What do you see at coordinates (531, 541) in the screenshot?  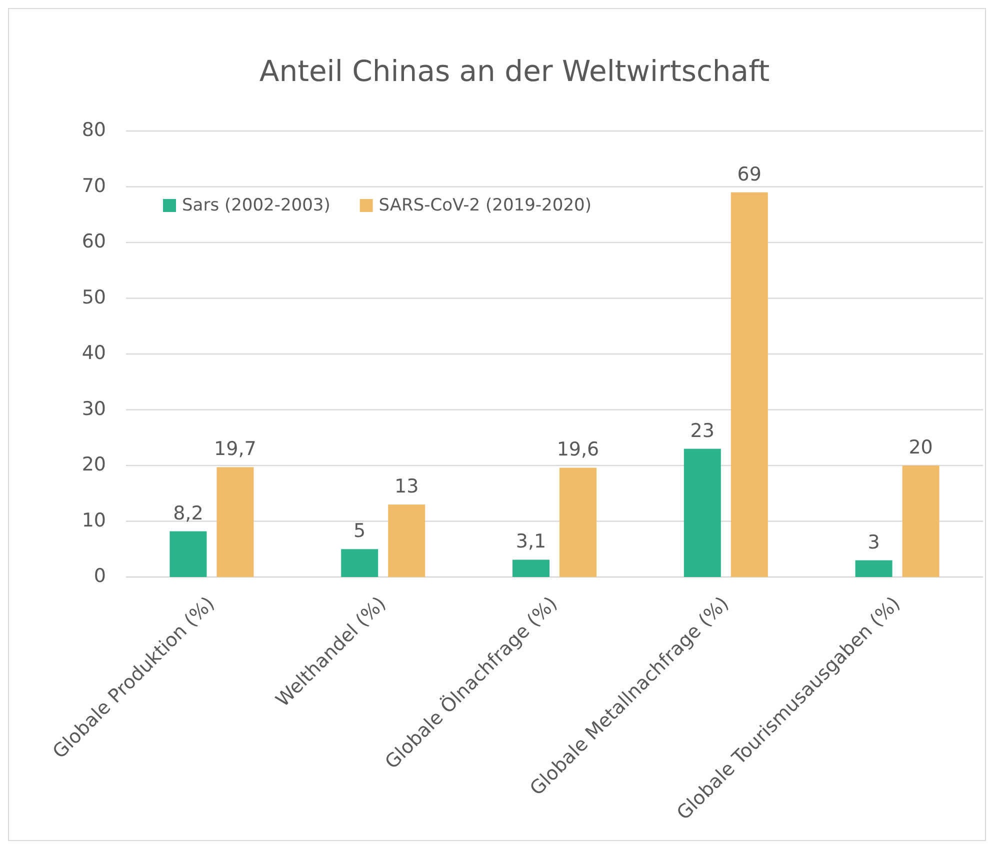 I see `data-label: 3,1` at bounding box center [531, 541].